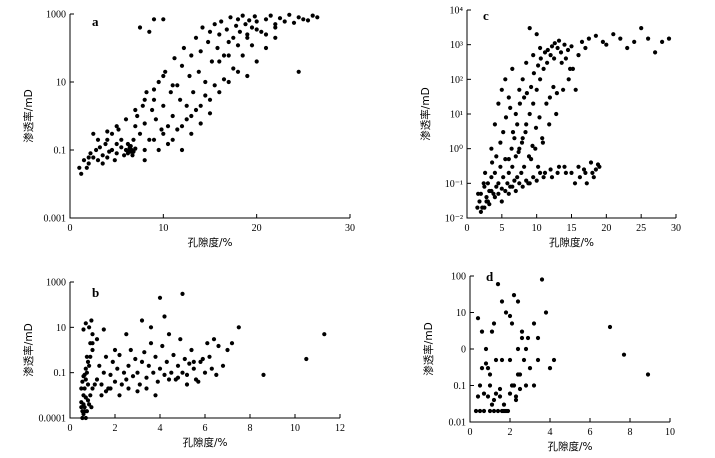 This screenshot has height=458, width=715. Describe the element at coordinates (456, 115) in the screenshot. I see `y-tick-label-c: 10¹` at that location.